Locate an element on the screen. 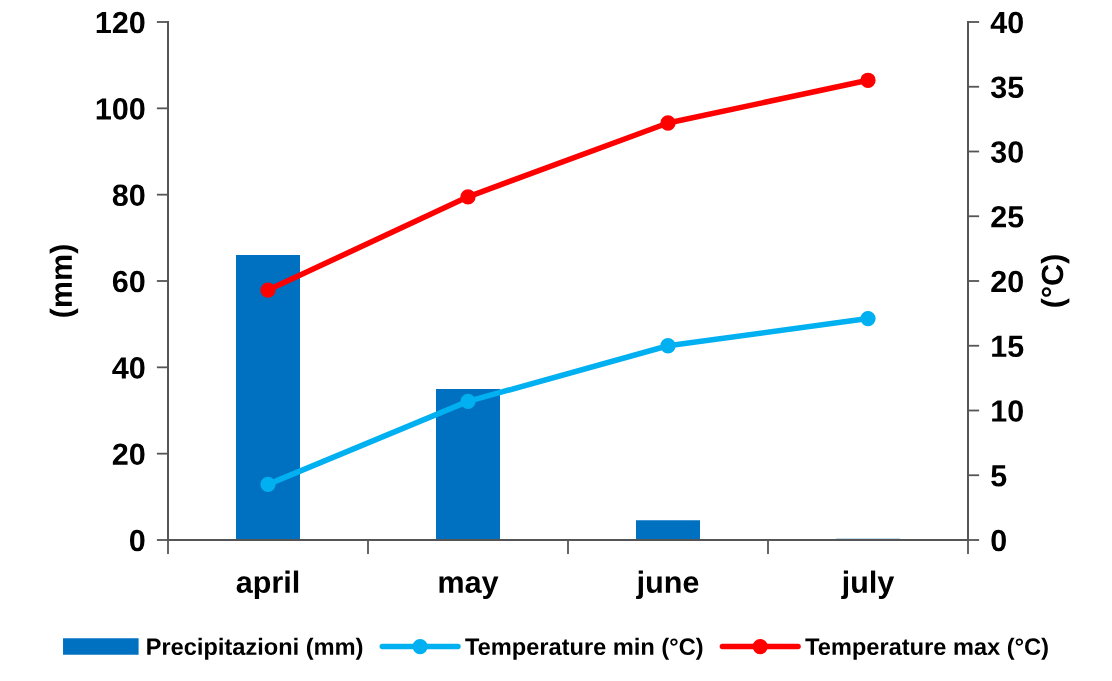 The image size is (1112, 681). legend-label: Temperature max (°C) is located at coordinates (926, 648).